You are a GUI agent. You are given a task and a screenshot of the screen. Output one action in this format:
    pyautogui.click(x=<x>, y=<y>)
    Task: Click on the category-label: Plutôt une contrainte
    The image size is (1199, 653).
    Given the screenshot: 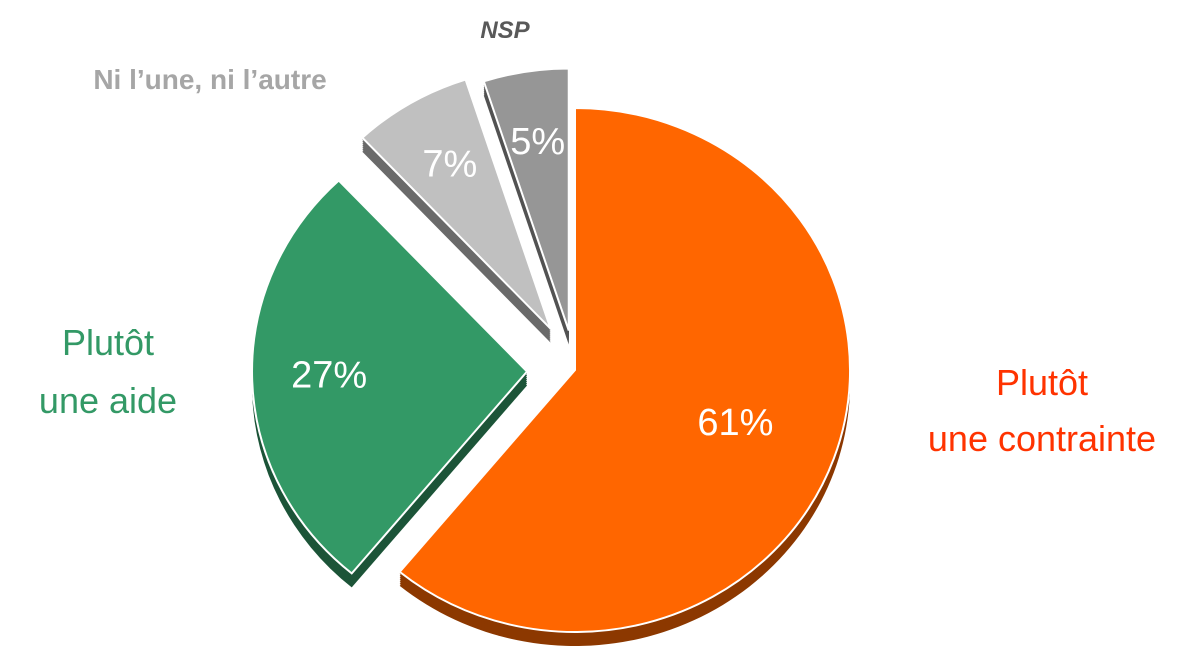 What is the action you would take?
    pyautogui.click(x=1042, y=410)
    